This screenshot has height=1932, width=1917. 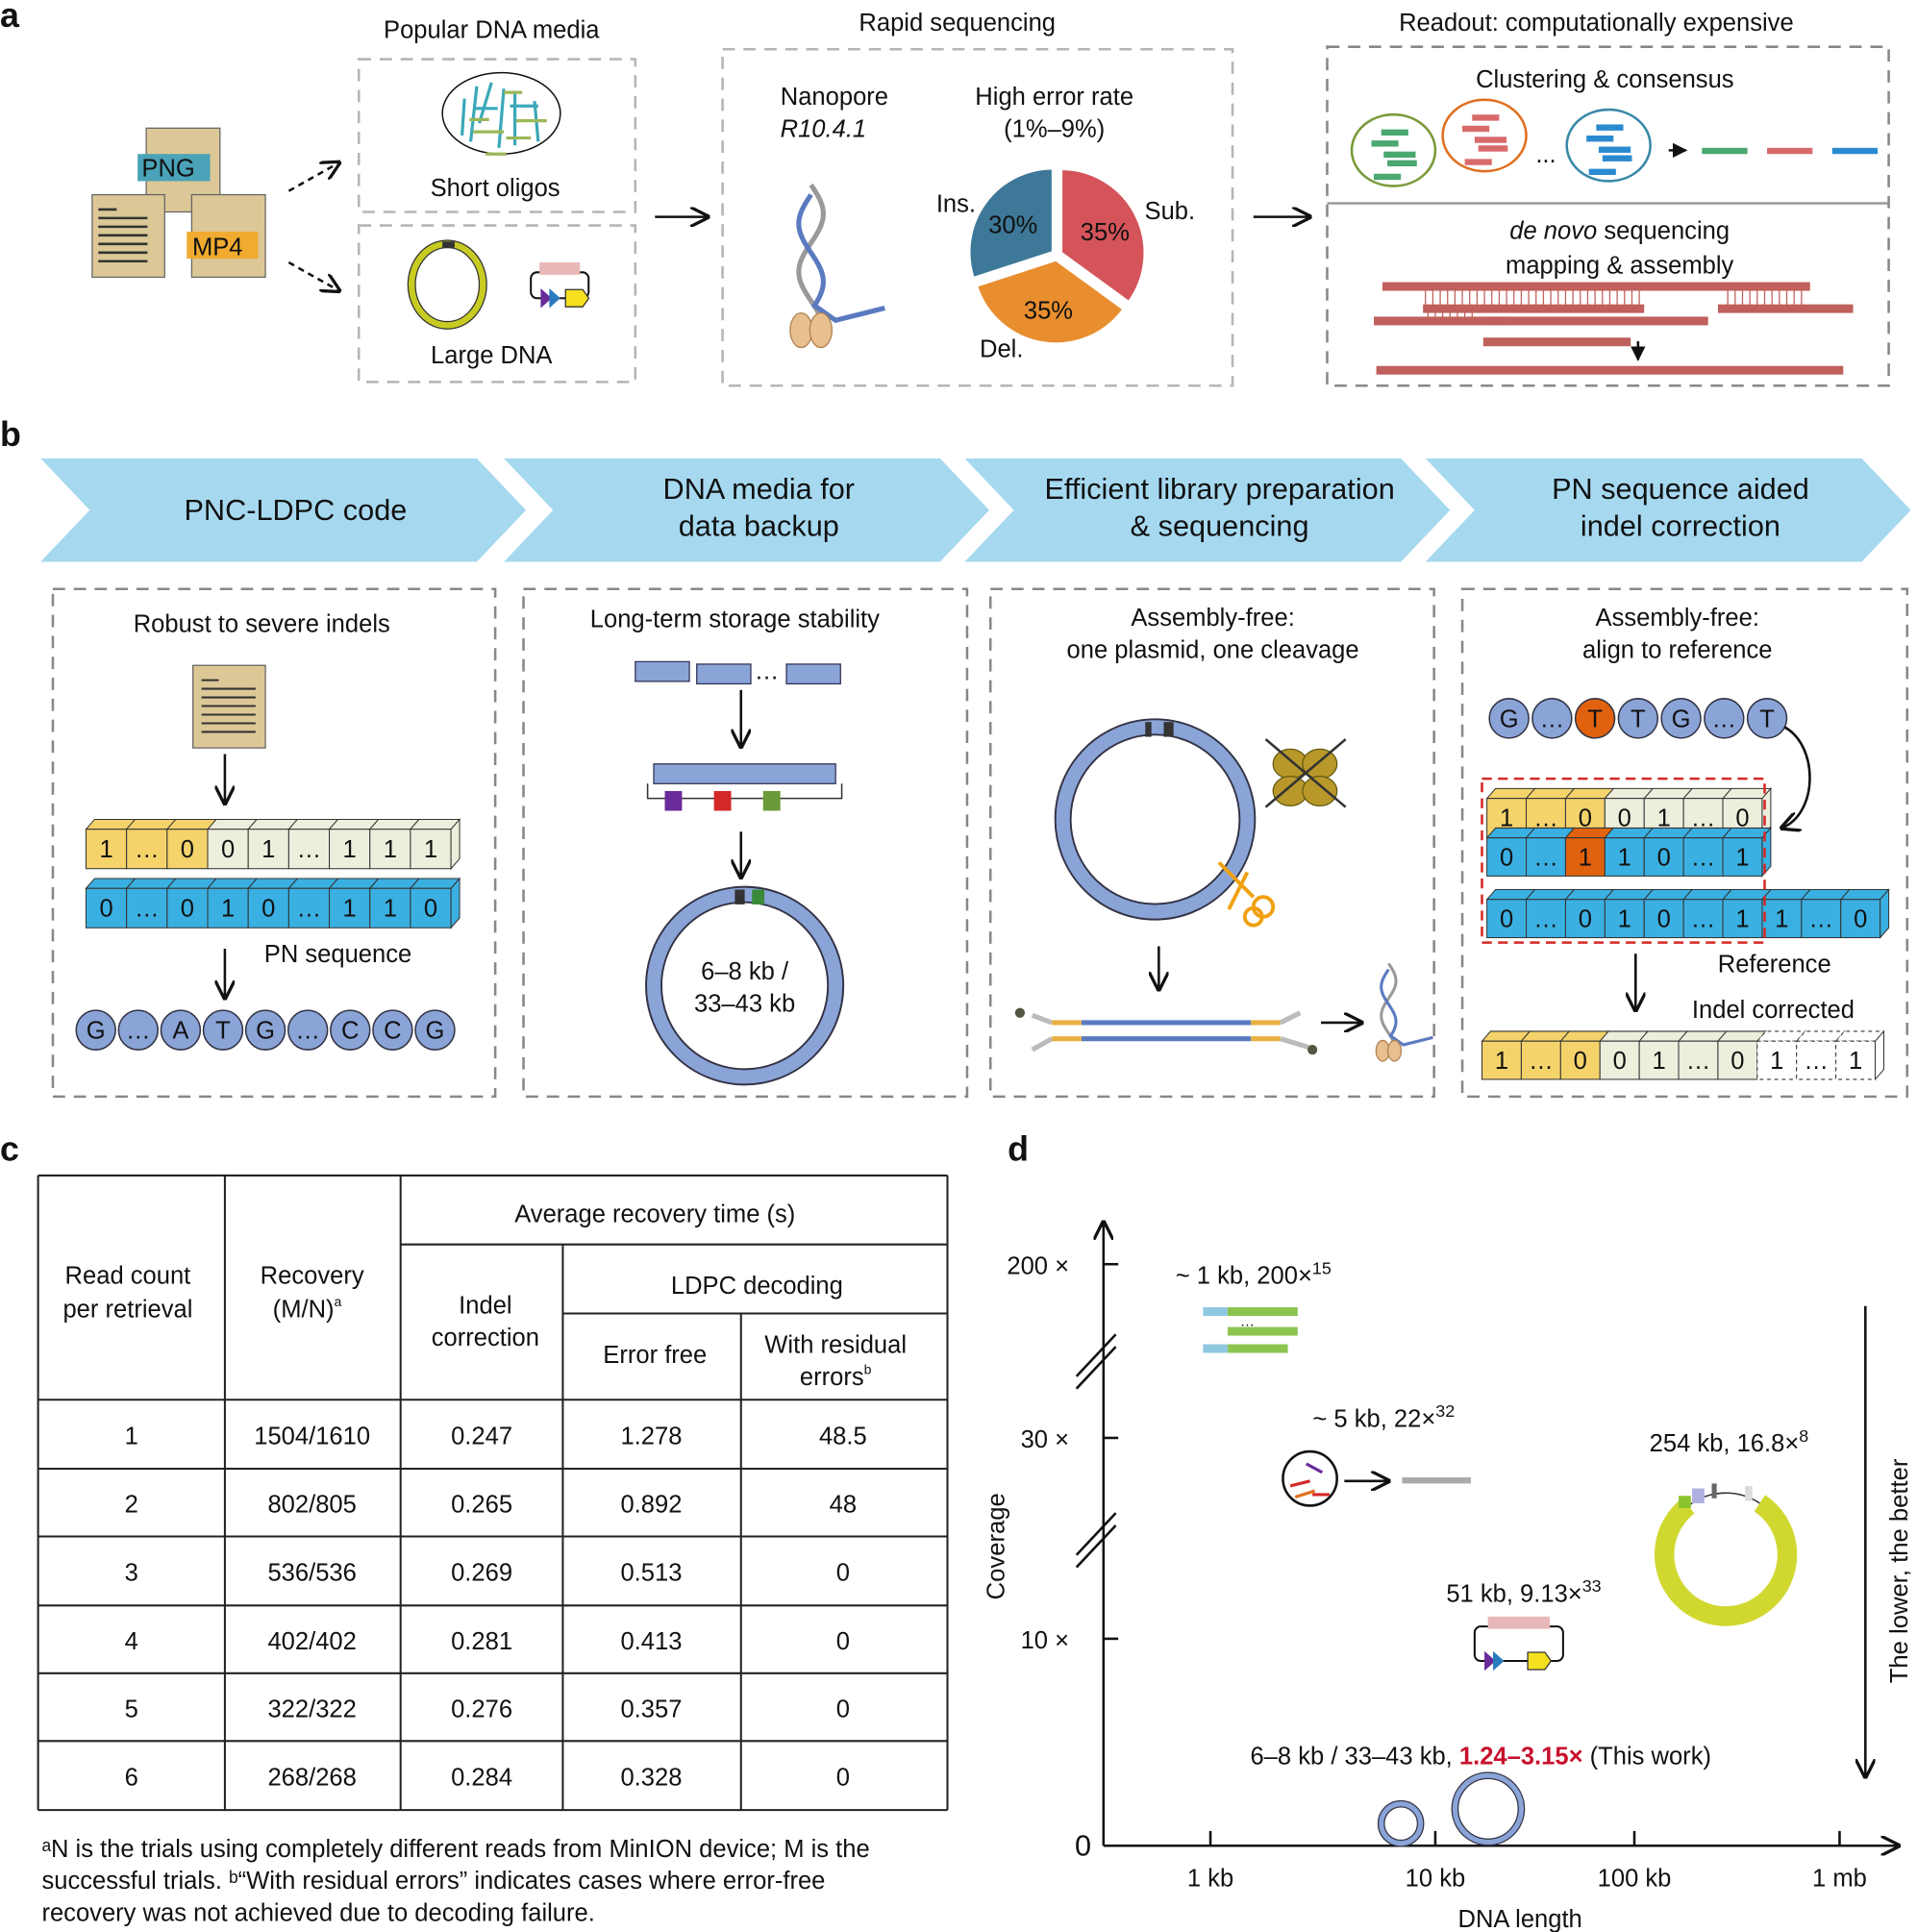 I want to click on point-label-text: 254 kb, 16.8×, so click(x=1725, y=1443).